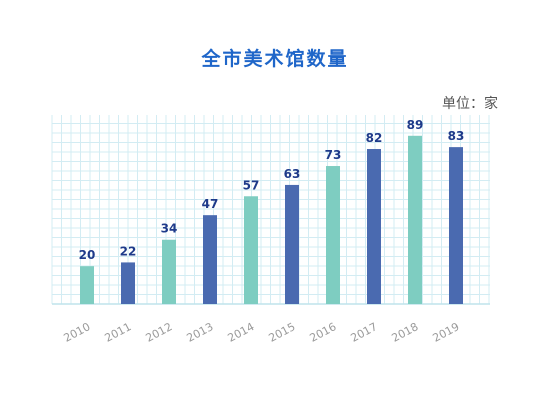  What do you see at coordinates (128, 283) in the screenshot?
I see `bar-2011` at bounding box center [128, 283].